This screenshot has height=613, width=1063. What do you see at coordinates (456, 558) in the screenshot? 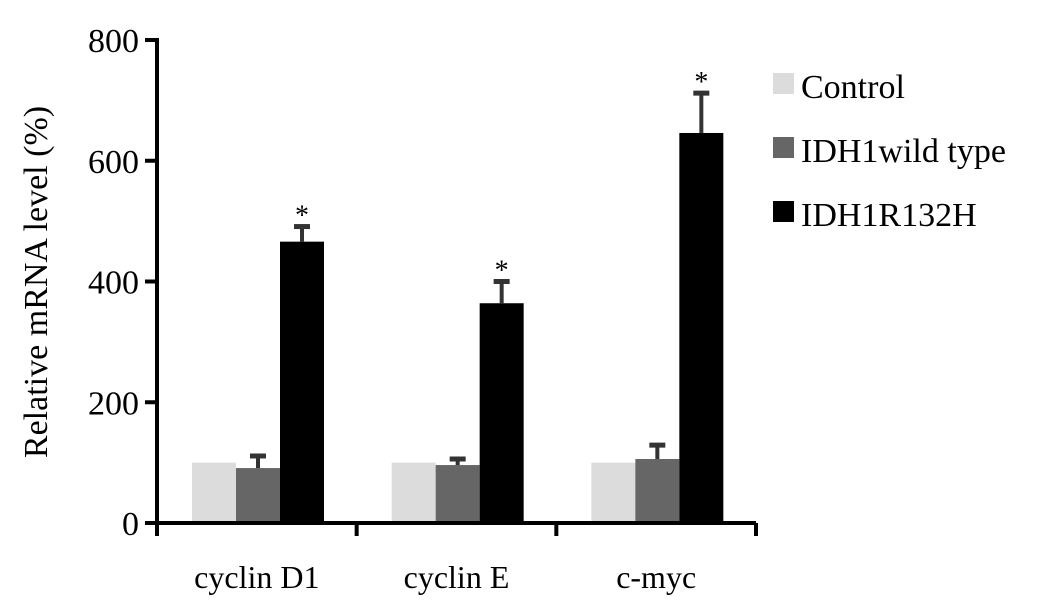
I see `x-axis: cyclin D1 cyclin E c-myc` at bounding box center [456, 558].